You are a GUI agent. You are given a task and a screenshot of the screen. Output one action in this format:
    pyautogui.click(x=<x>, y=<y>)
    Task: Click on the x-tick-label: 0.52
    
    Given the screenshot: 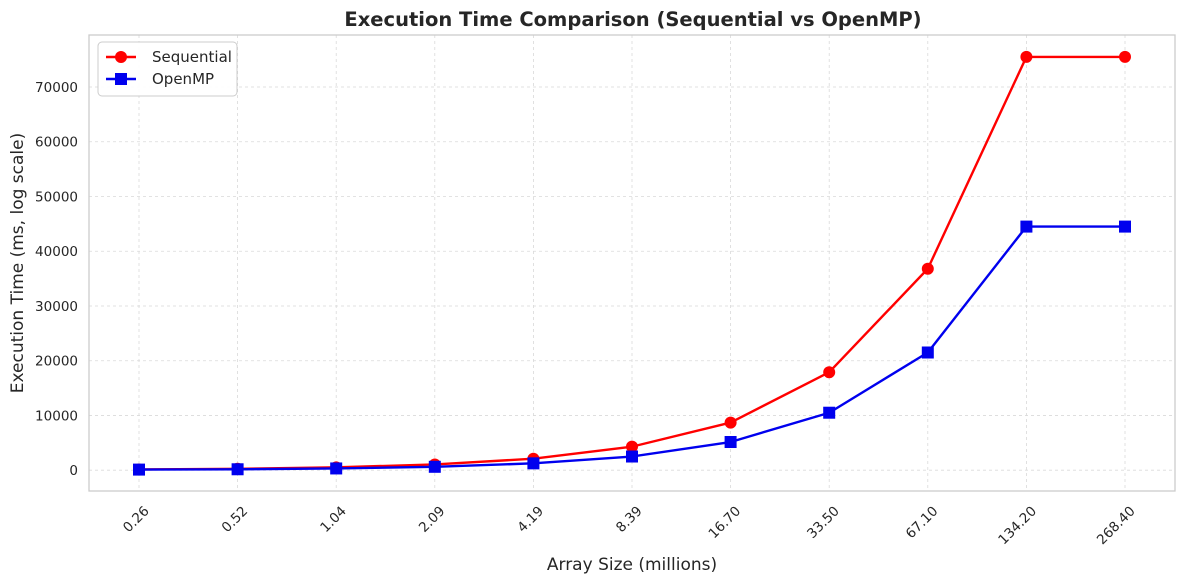 What is the action you would take?
    pyautogui.click(x=235, y=519)
    